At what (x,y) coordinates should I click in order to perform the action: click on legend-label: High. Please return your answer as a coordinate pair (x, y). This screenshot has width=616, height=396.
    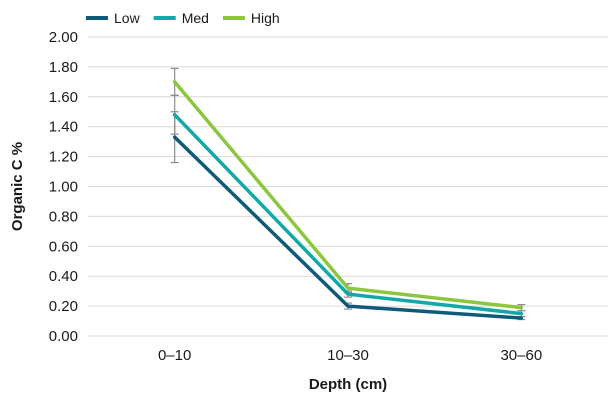
    Looking at the image, I should click on (265, 18).